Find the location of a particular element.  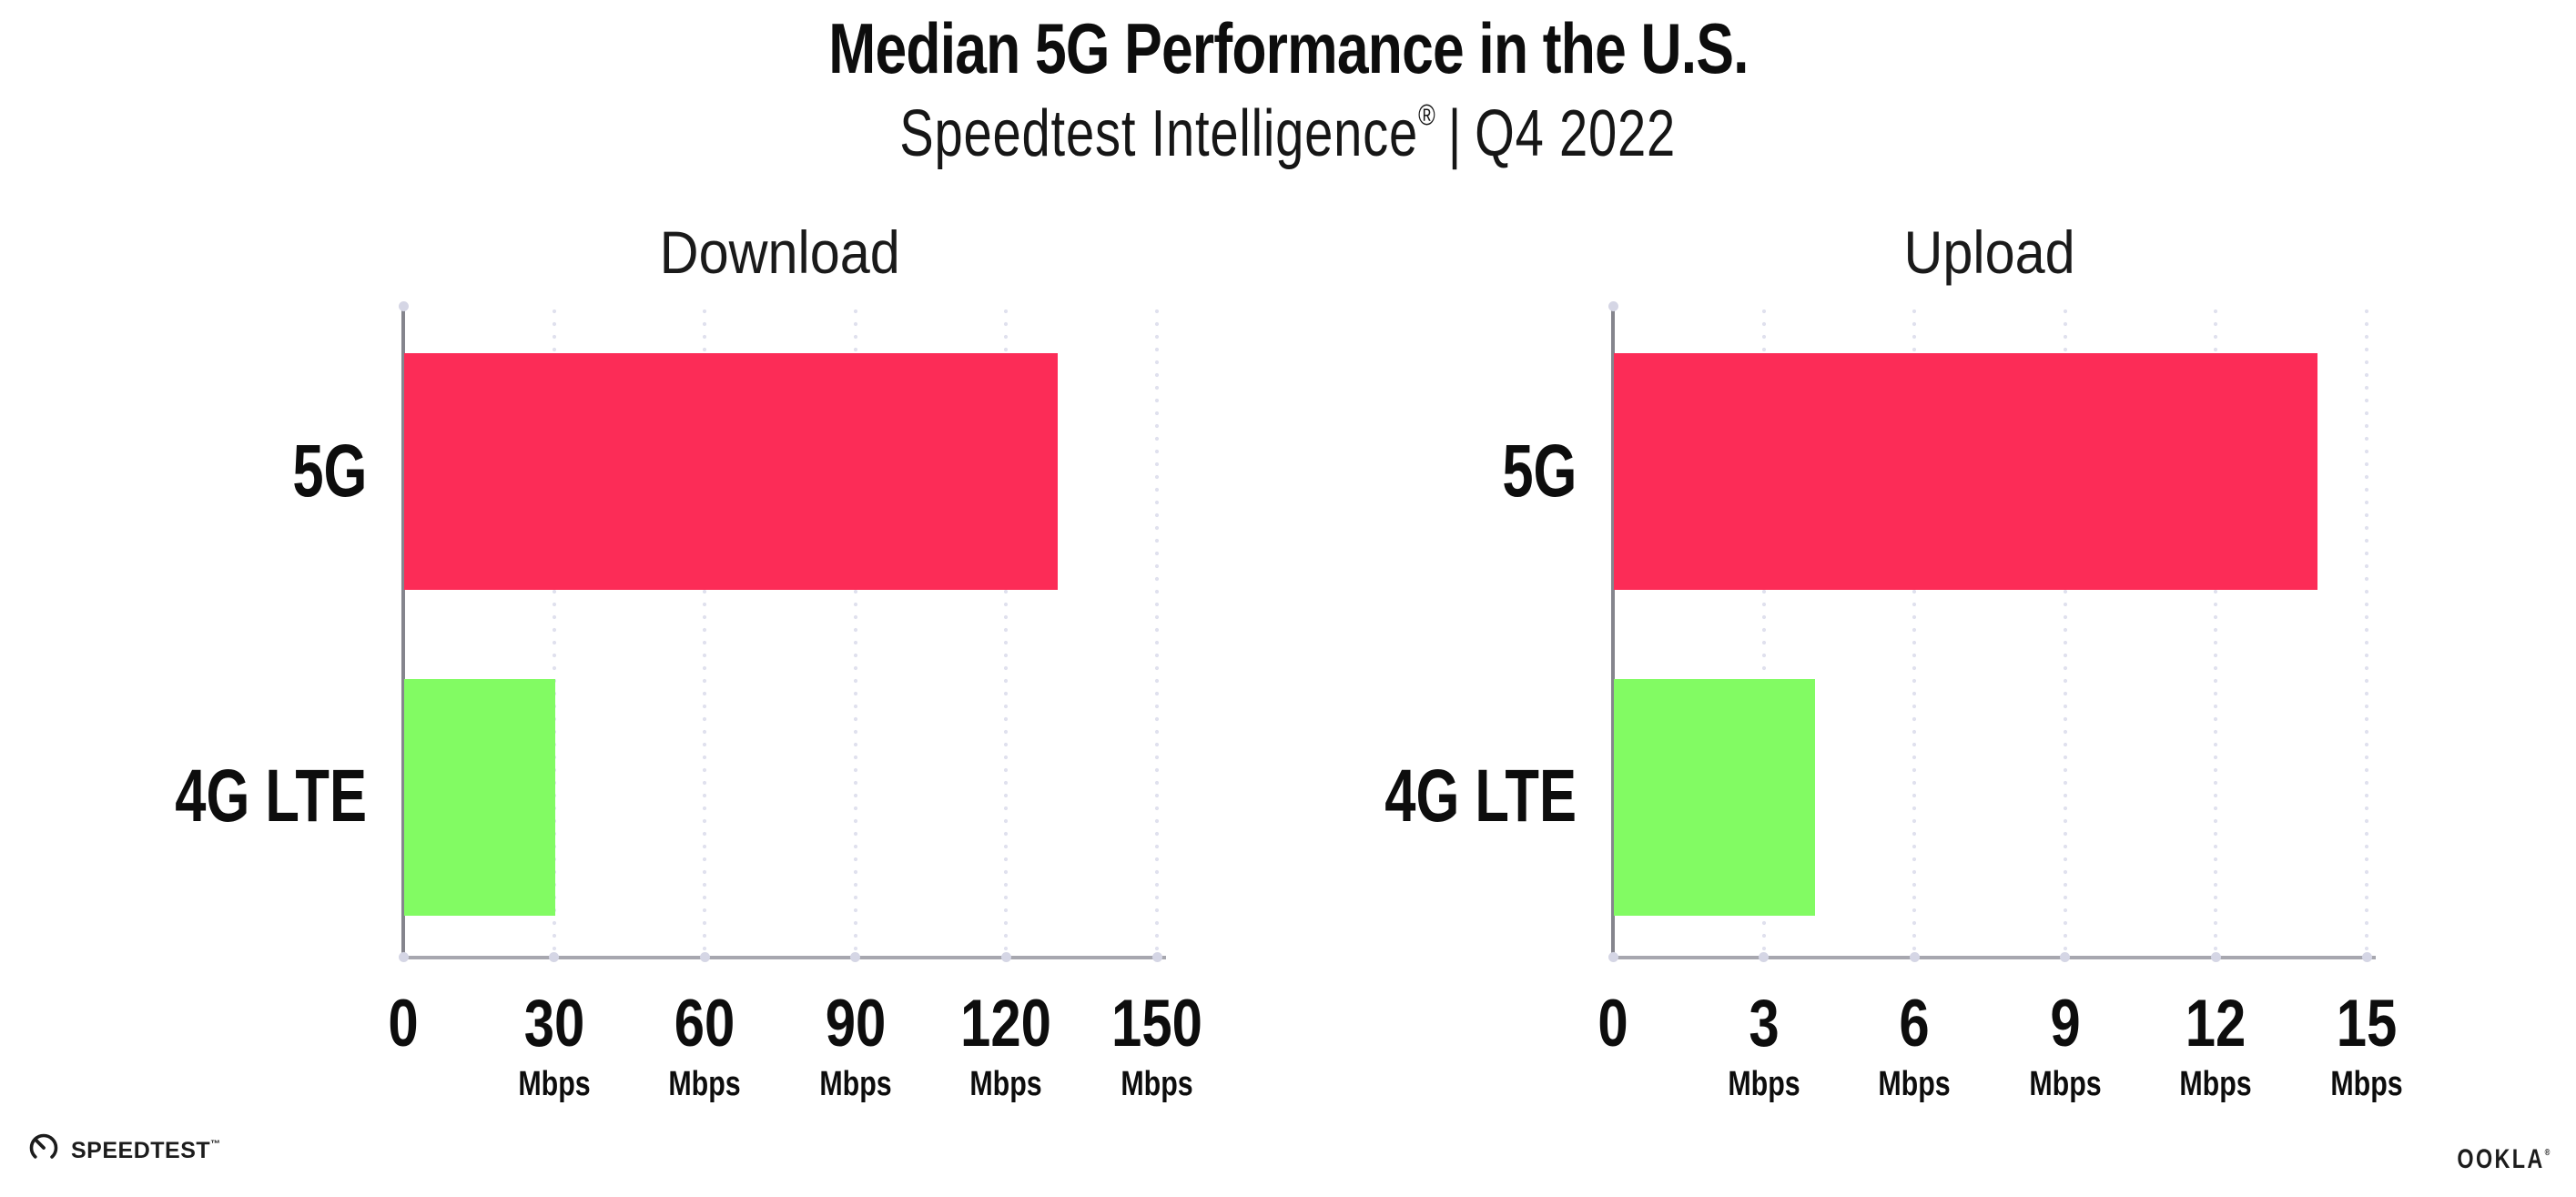

tick-label: 30 is located at coordinates (553, 1024).